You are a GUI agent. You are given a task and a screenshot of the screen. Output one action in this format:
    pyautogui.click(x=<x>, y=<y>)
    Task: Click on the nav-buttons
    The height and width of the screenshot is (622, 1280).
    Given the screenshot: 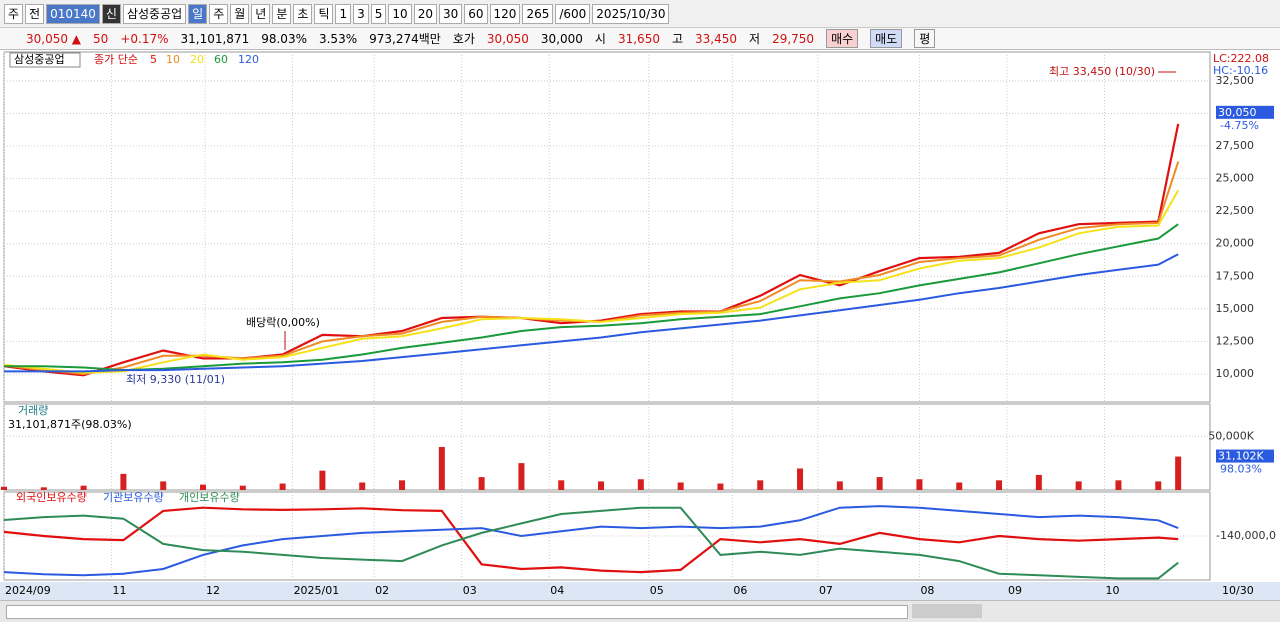 What is the action you would take?
    pyautogui.click(x=947, y=611)
    